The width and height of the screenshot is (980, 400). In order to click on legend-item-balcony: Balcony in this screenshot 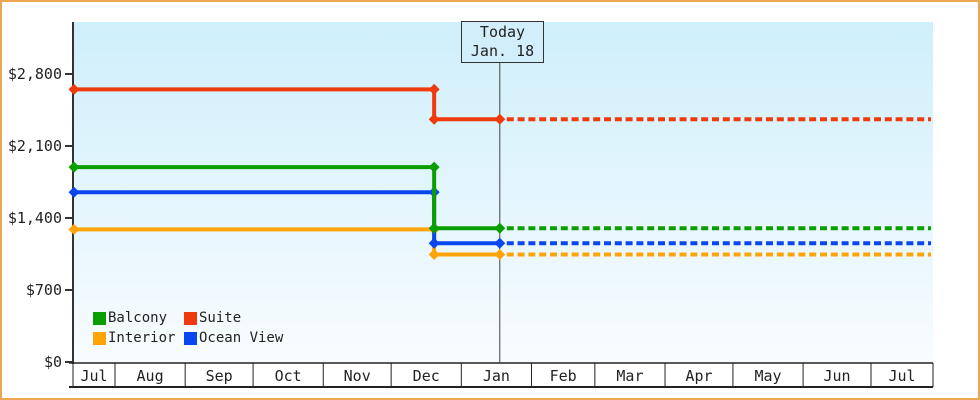, I will do `click(138, 318)`.